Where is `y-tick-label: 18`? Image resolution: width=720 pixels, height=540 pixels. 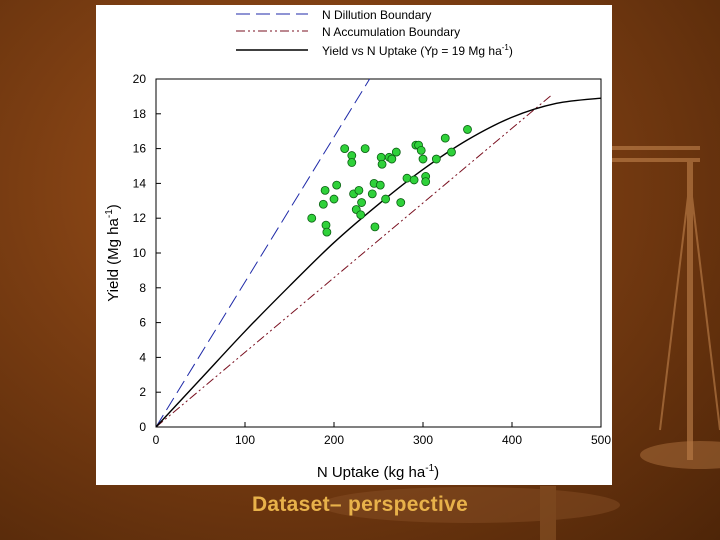 y-tick-label: 18 is located at coordinates (140, 114).